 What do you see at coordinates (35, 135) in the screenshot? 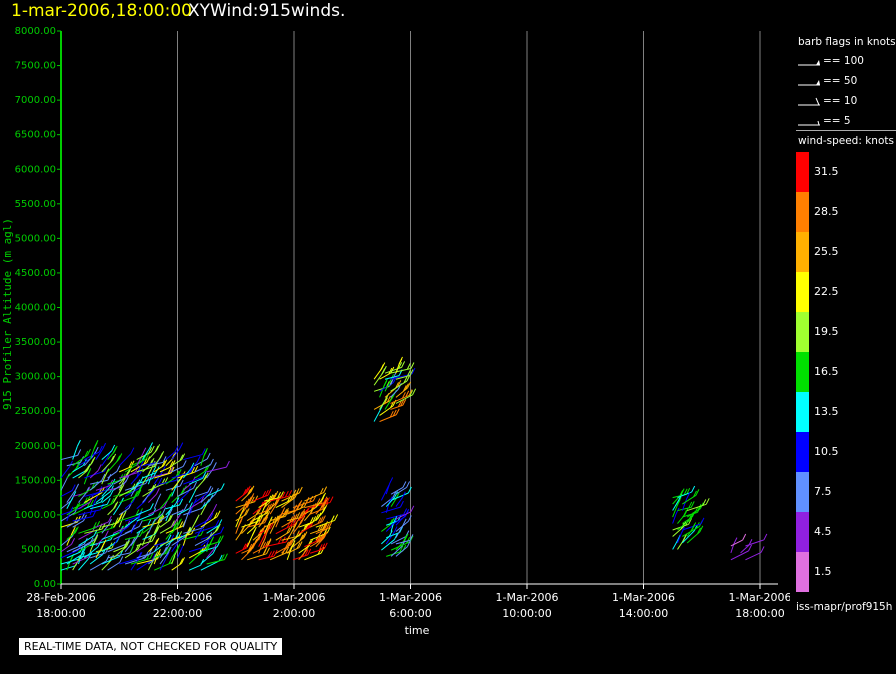
I see `y-tick-label: 6500.00` at bounding box center [35, 135].